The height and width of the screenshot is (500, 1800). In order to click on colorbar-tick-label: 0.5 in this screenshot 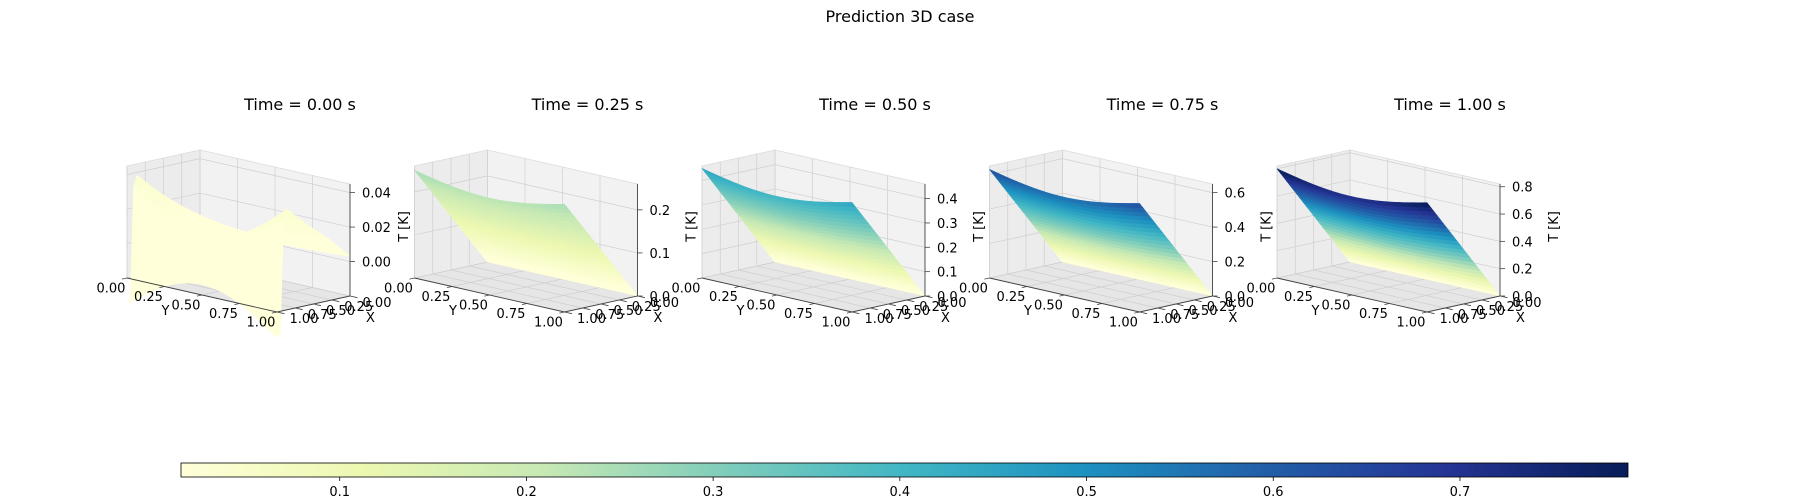, I will do `click(1086, 492)`.